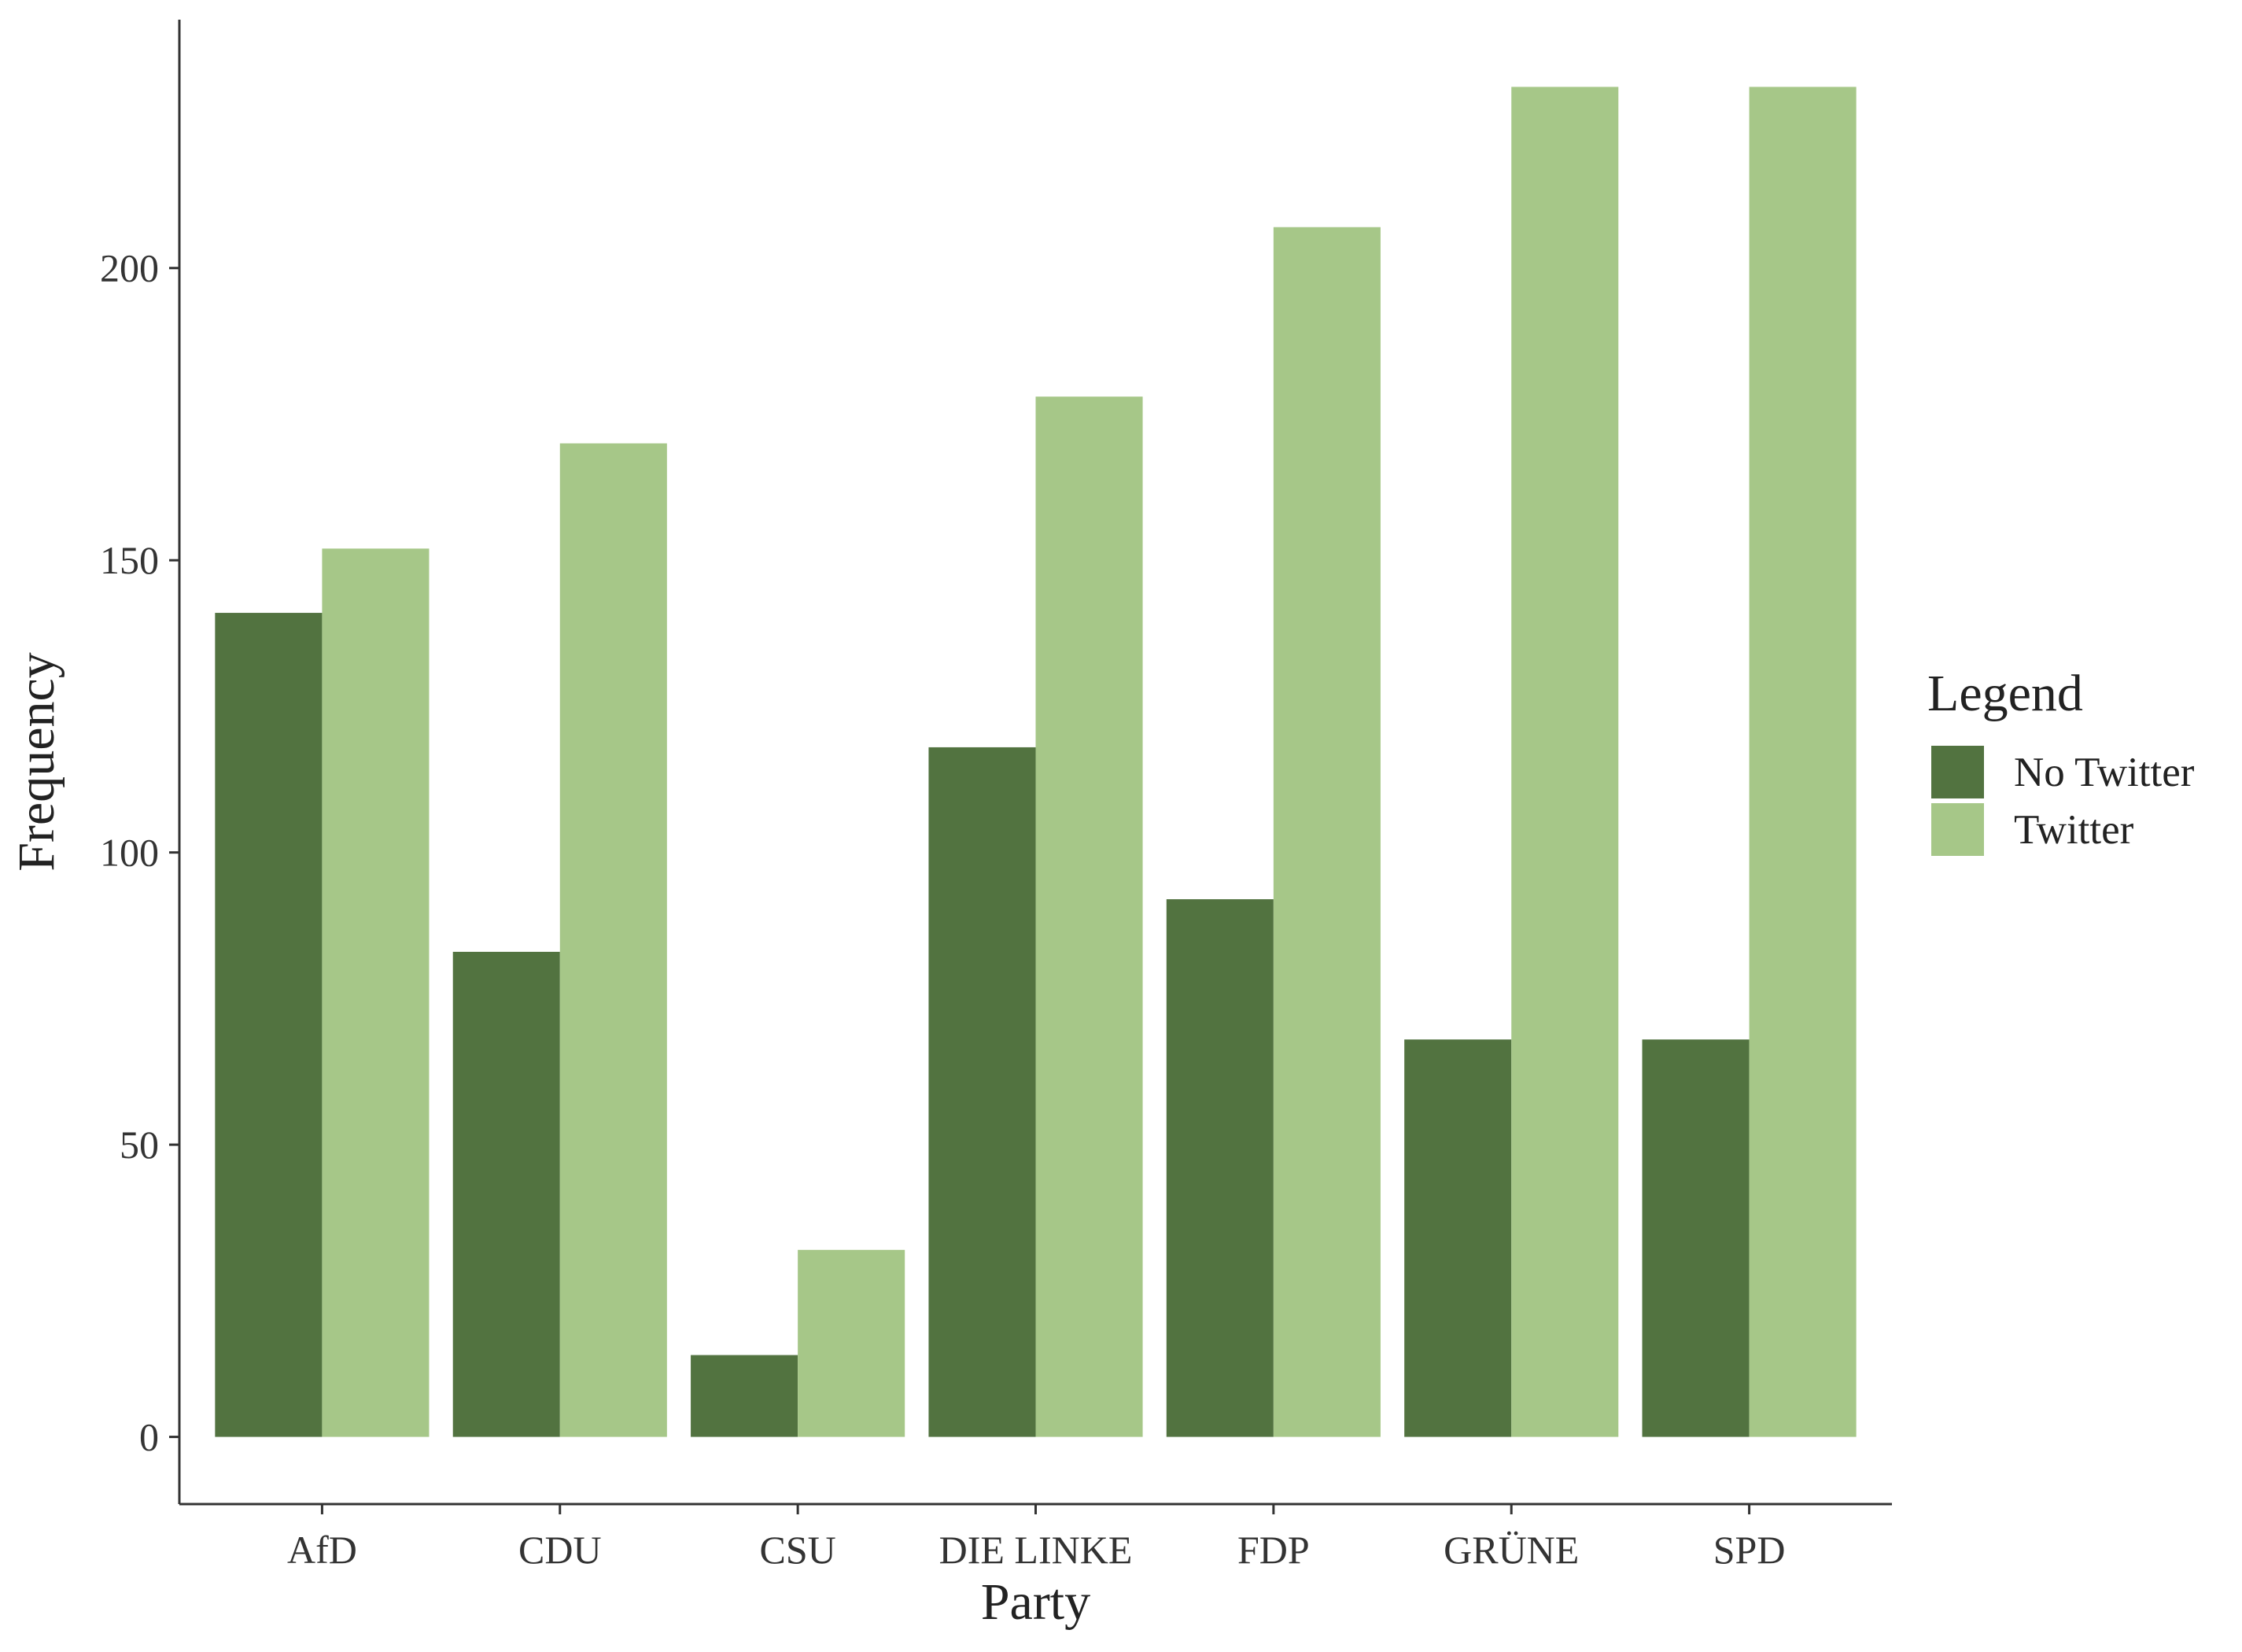 Image resolution: width=2242 pixels, height=1652 pixels. I want to click on x-axis-title: Party, so click(1035, 1602).